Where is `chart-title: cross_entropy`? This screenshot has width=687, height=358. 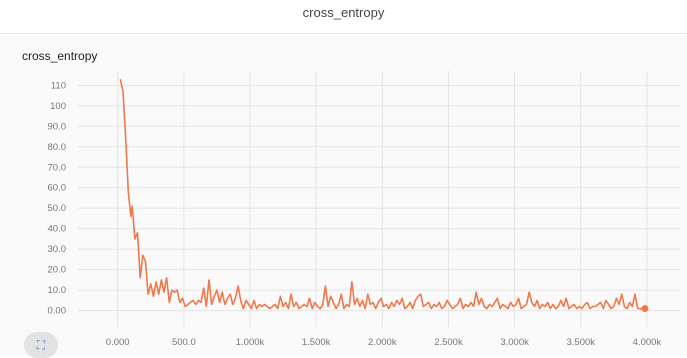
chart-title: cross_entropy is located at coordinates (60, 56).